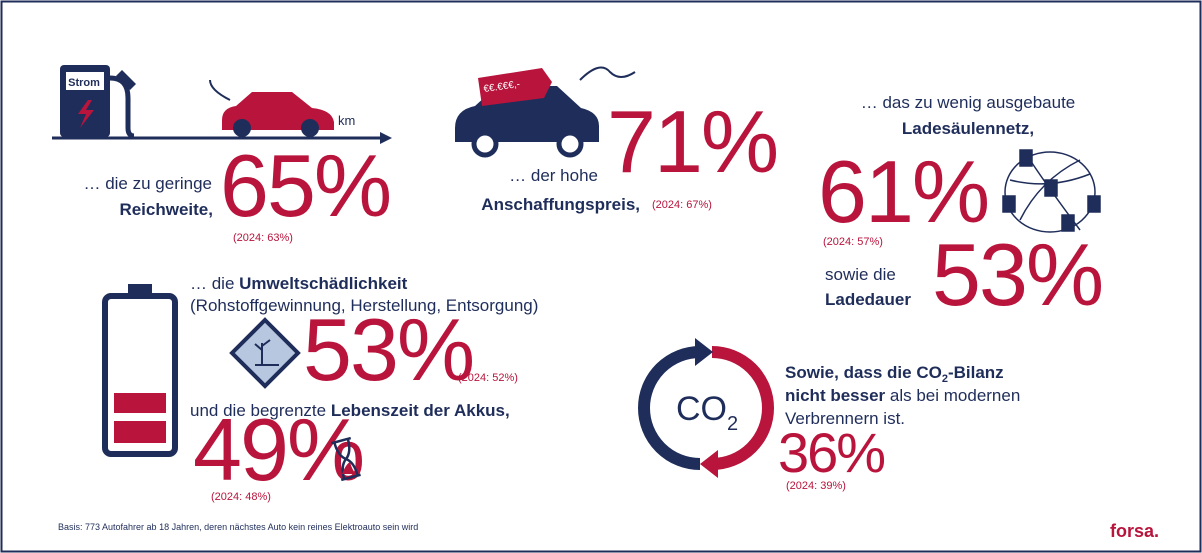 This screenshot has height=553, width=1202. Describe the element at coordinates (84, 83) in the screenshot. I see `pump-label: Strom` at that location.